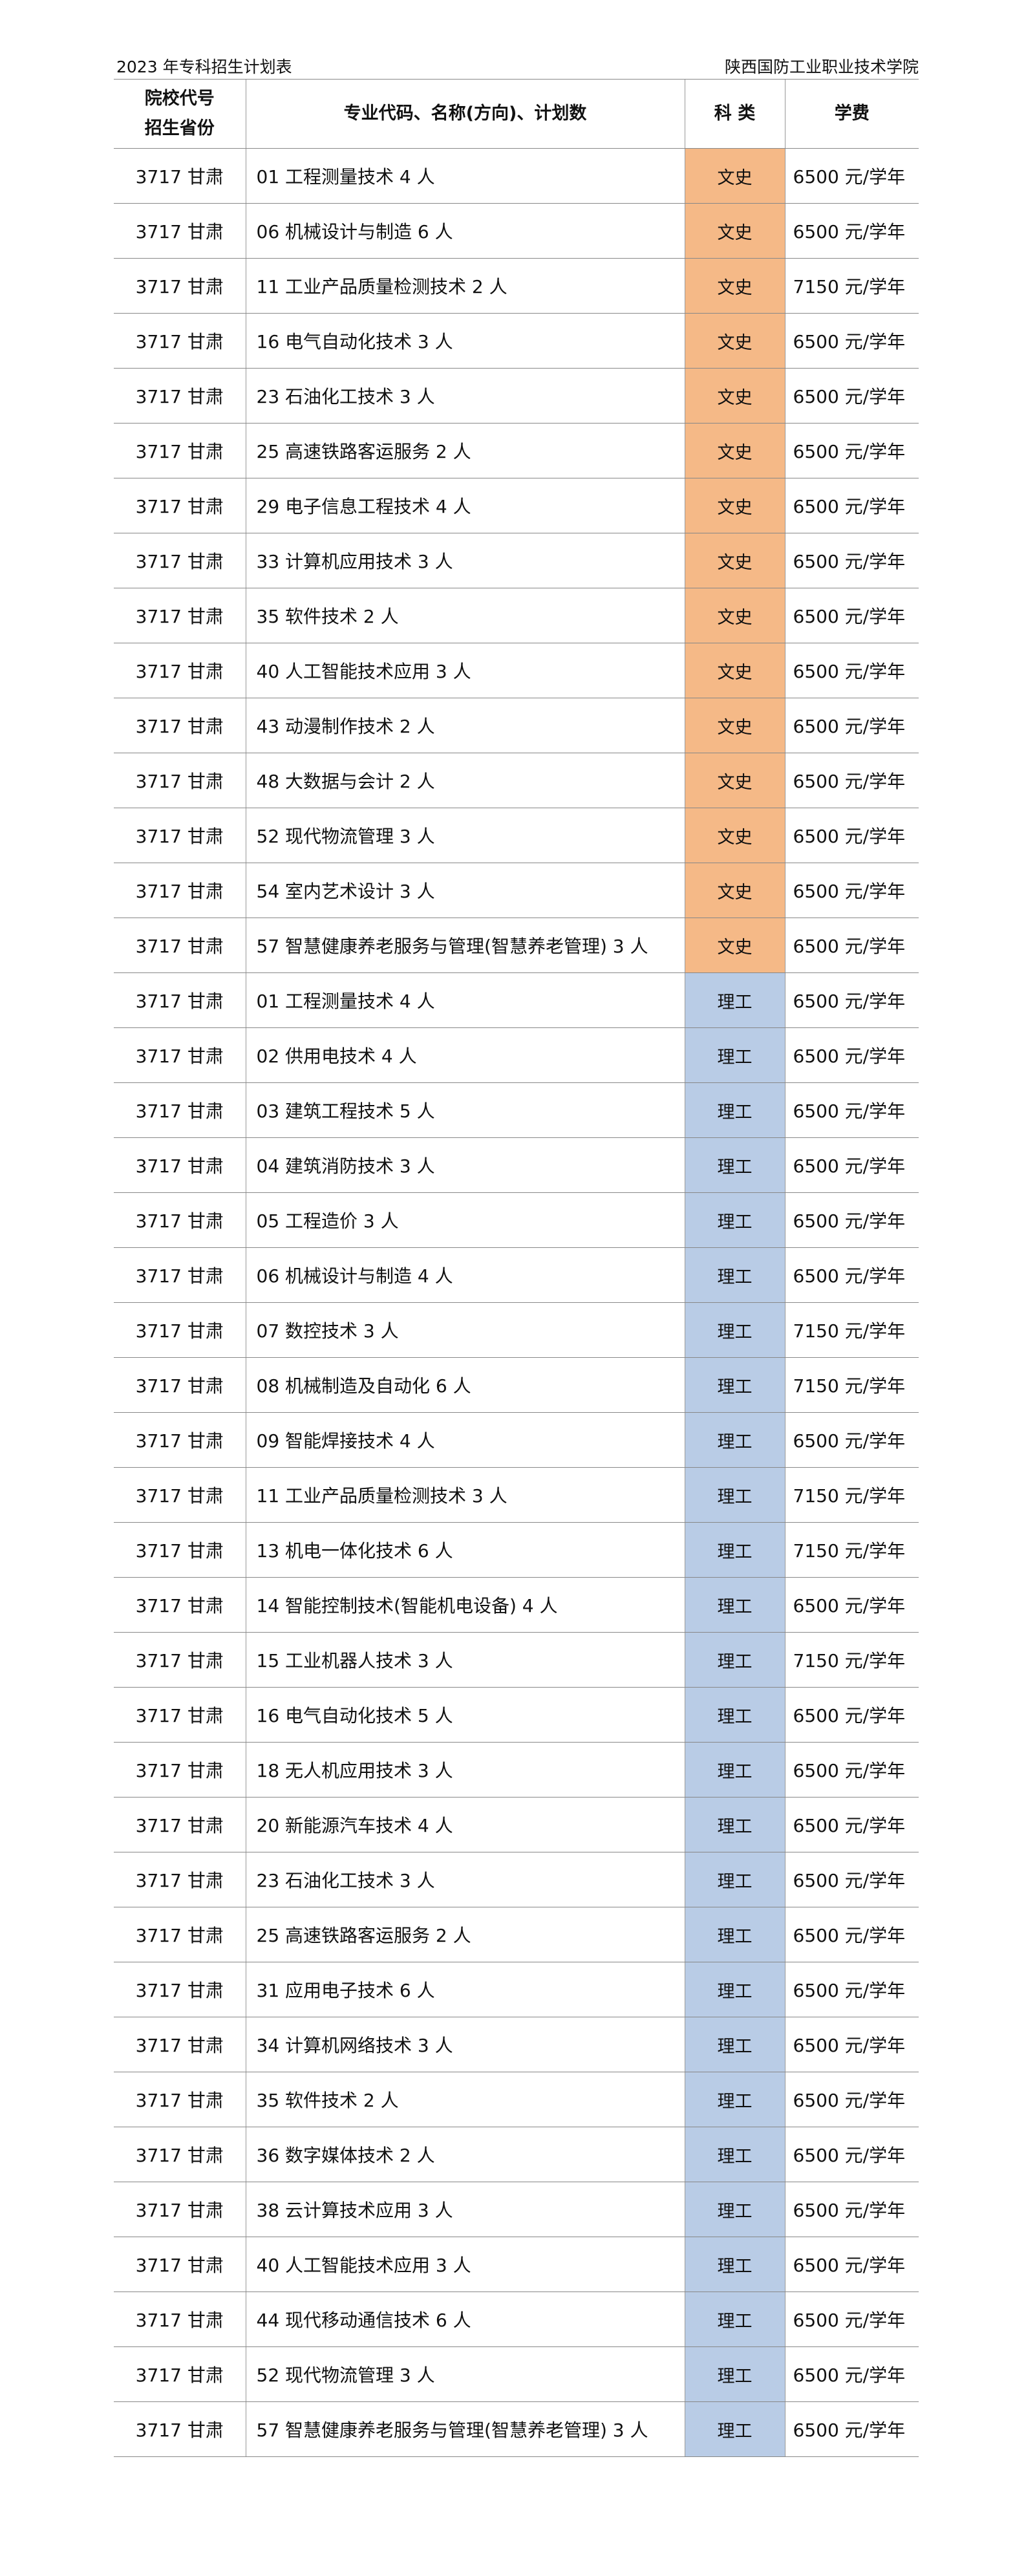  What do you see at coordinates (465, 1275) in the screenshot?
I see `major: 06 机械设计与制造 4 人` at bounding box center [465, 1275].